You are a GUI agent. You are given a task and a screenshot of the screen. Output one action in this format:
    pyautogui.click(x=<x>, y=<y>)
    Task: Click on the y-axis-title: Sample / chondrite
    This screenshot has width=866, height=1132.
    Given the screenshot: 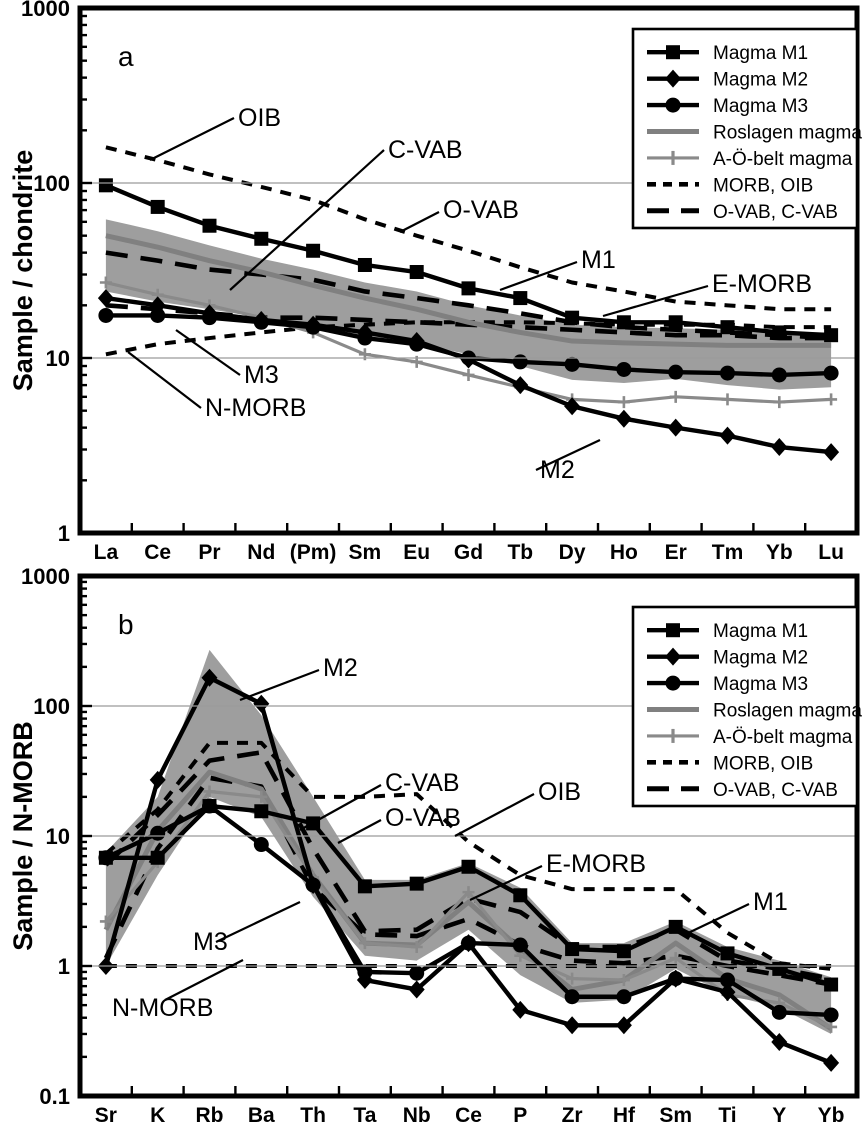 What is the action you would take?
    pyautogui.click(x=23, y=271)
    